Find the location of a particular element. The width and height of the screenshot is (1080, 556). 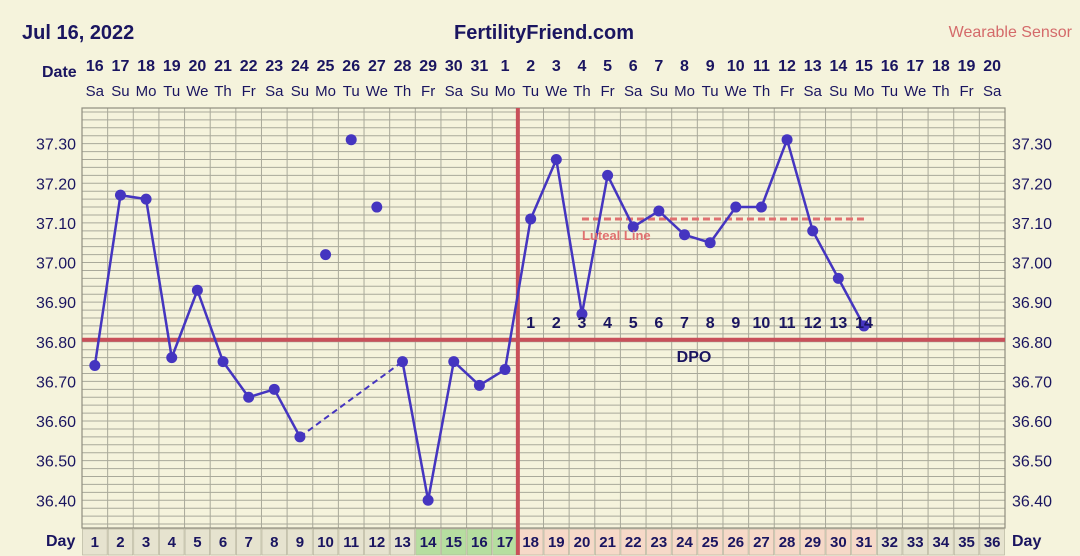

y-tick-label: 37.20 is located at coordinates (1032, 184).